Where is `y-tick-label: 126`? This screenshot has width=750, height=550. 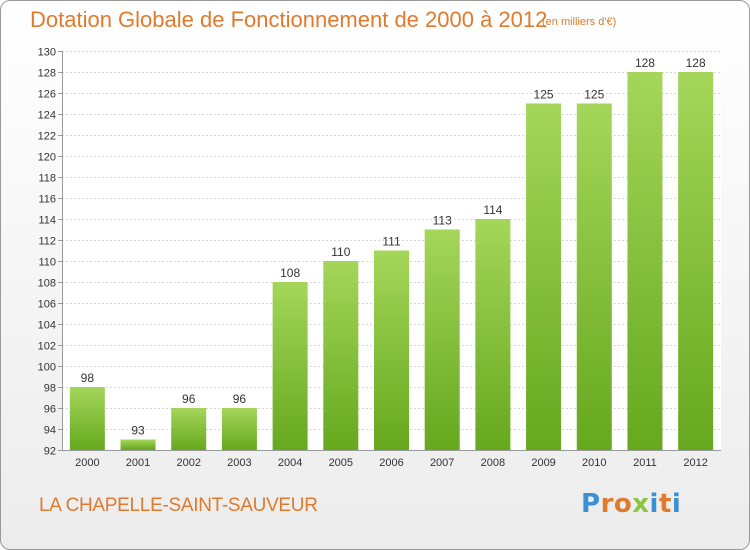
y-tick-label: 126 is located at coordinates (47, 95).